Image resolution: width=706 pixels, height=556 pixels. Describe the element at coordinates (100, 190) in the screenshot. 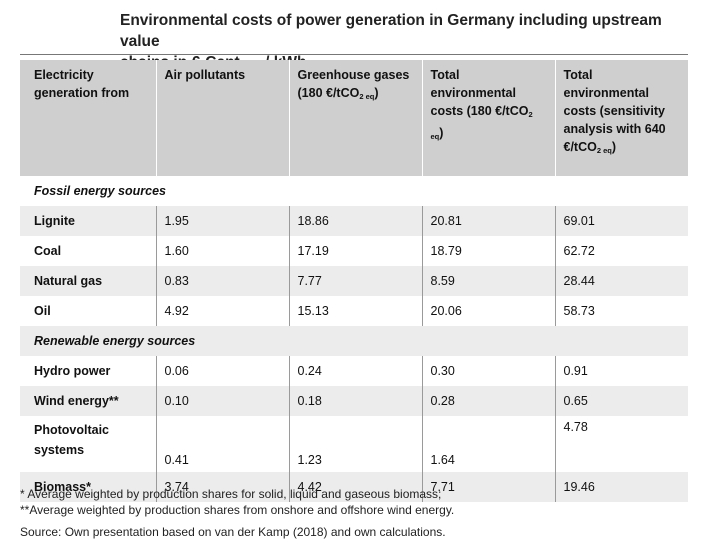

I see `section-label-fossil: Fossil energy sources` at that location.